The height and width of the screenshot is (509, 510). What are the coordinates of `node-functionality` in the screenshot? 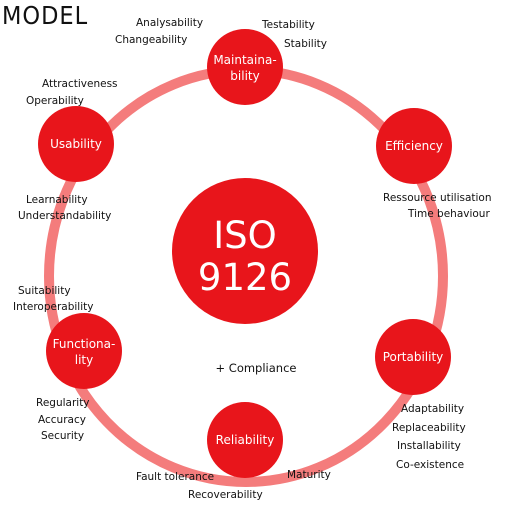 It's located at (84, 351).